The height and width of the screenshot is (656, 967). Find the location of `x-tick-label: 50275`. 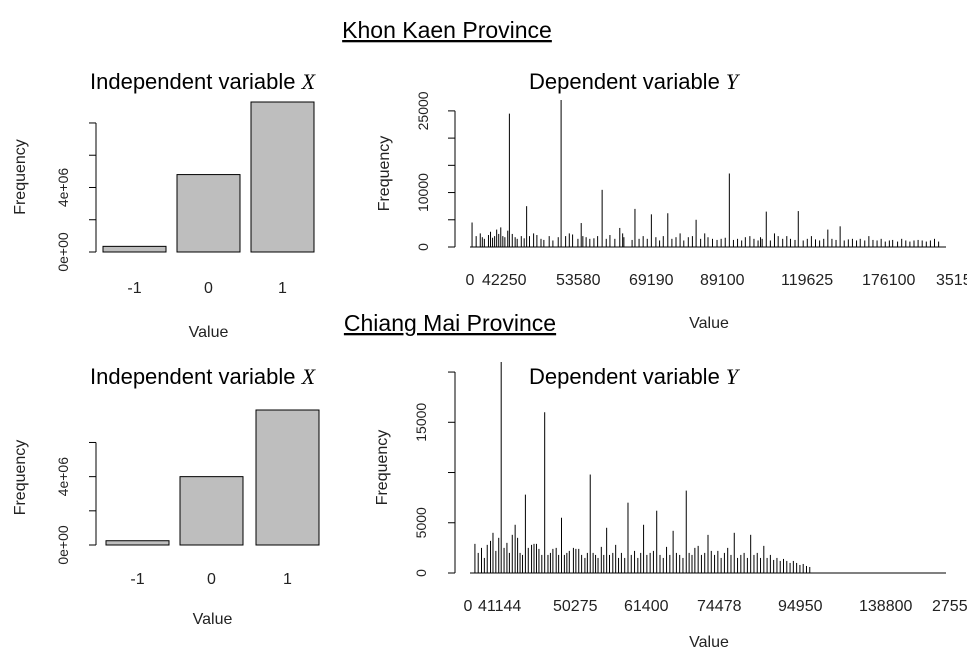

x-tick-label: 50275 is located at coordinates (575, 606).